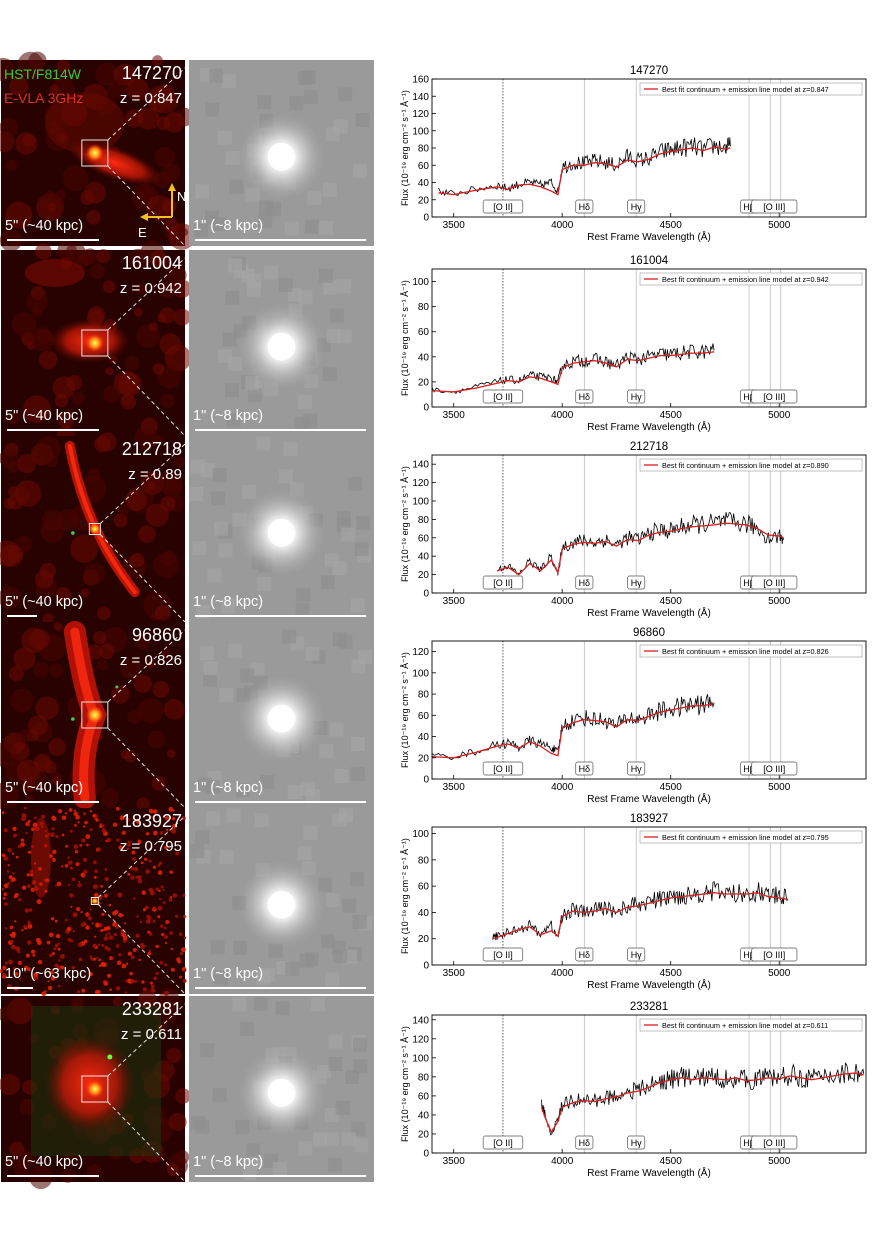  Describe the element at coordinates (151, 1034) in the screenshot. I see `redshift-label: z = 0.611` at that location.